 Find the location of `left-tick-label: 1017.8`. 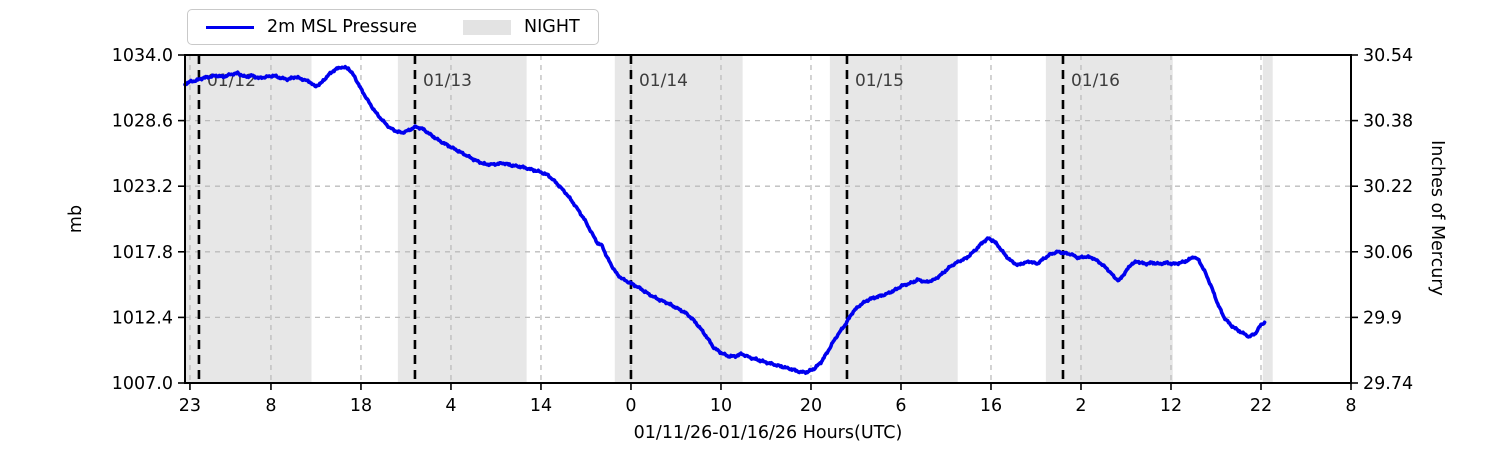

left-tick-label: 1017.8 is located at coordinates (142, 253).